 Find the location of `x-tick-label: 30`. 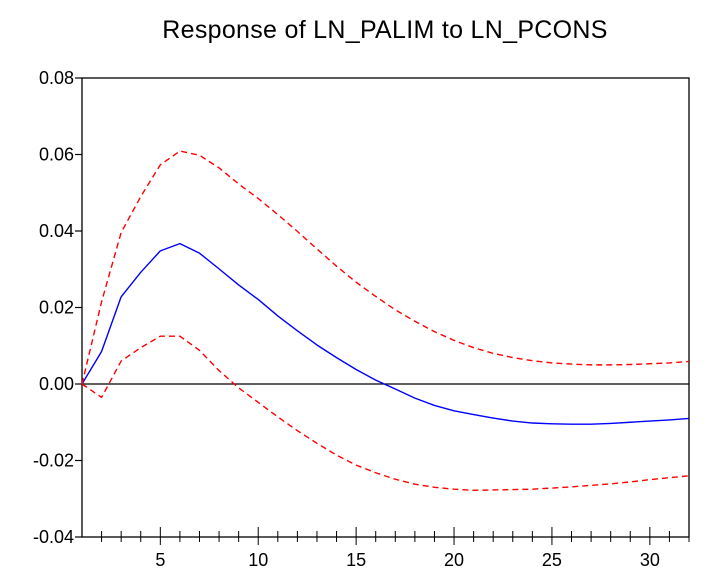

x-tick-label: 30 is located at coordinates (650, 560).